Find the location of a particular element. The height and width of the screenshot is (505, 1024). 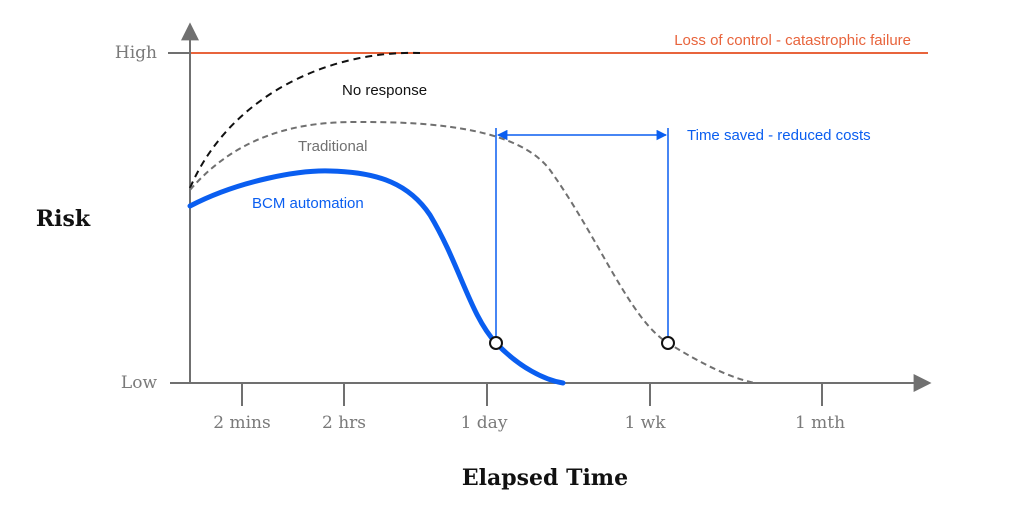

no-response-label: No response is located at coordinates (384, 90).